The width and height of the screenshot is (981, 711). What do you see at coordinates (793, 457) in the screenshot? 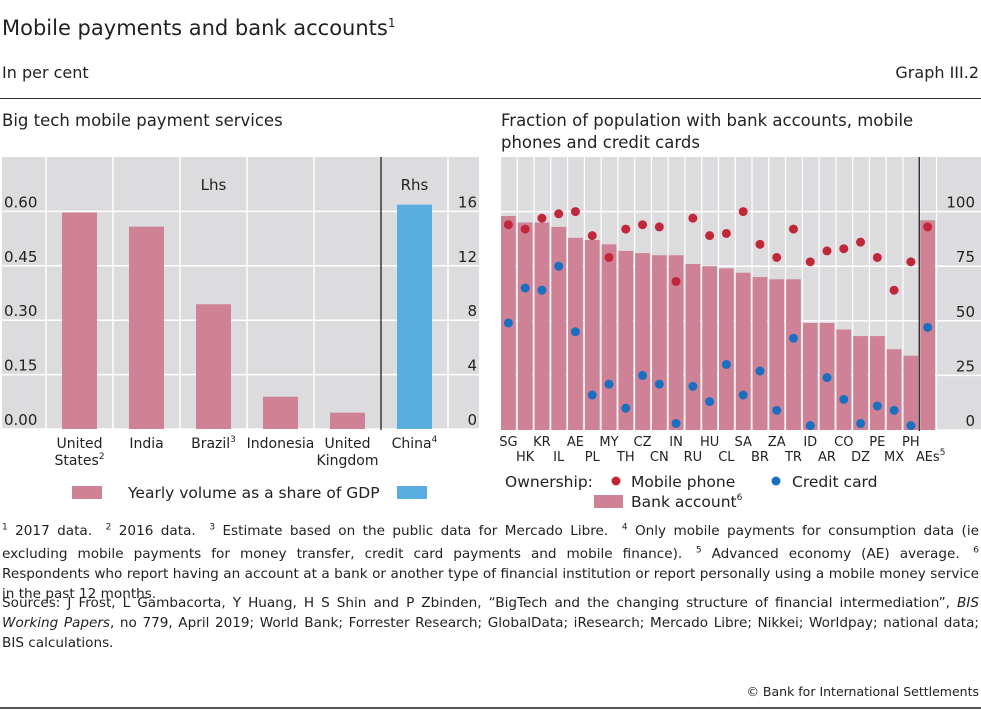
I see `x-tick-label: TR` at bounding box center [793, 457].